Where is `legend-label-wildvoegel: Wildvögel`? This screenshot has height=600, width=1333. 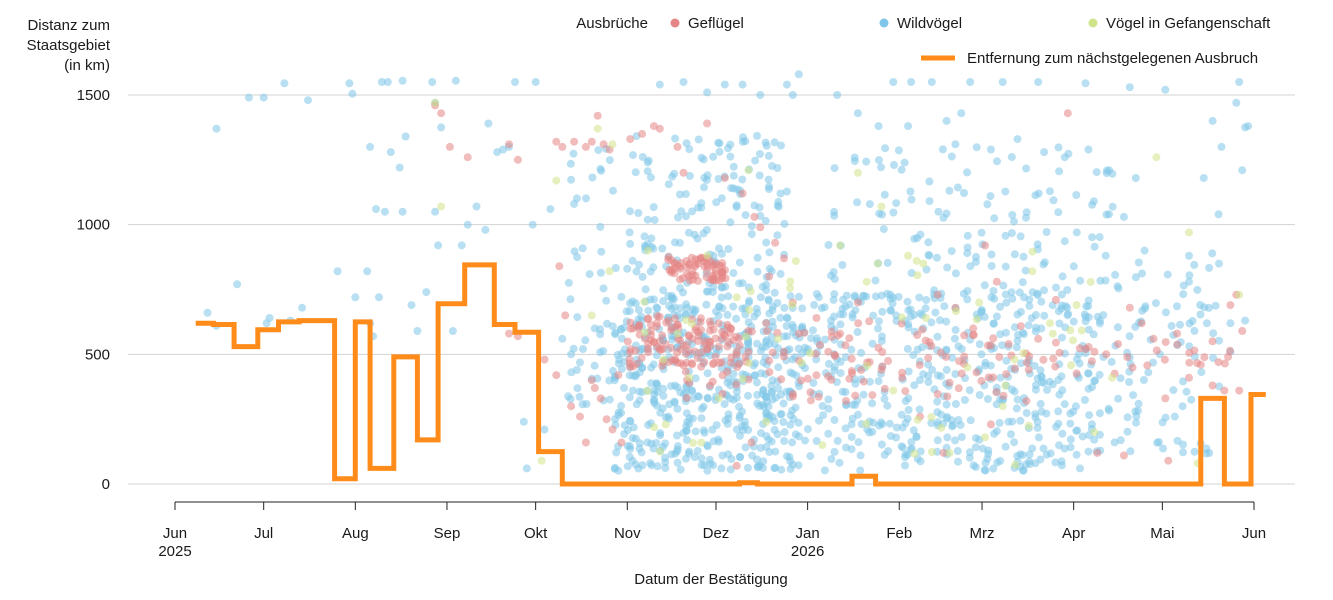
legend-label-wildvoegel: Wildvögel is located at coordinates (929, 23).